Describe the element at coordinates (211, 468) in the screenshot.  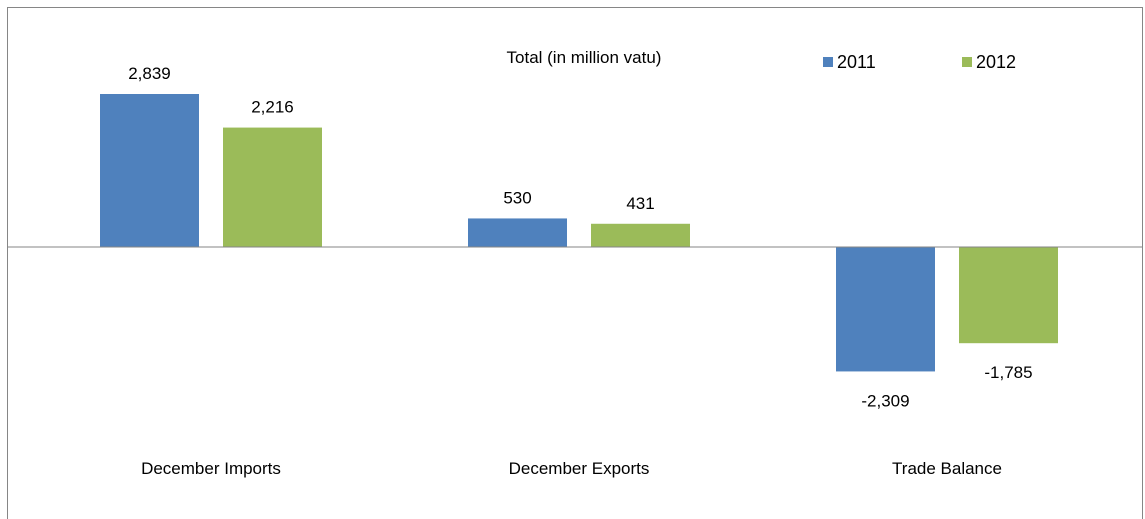
I see `category-label-0: December Imports` at that location.